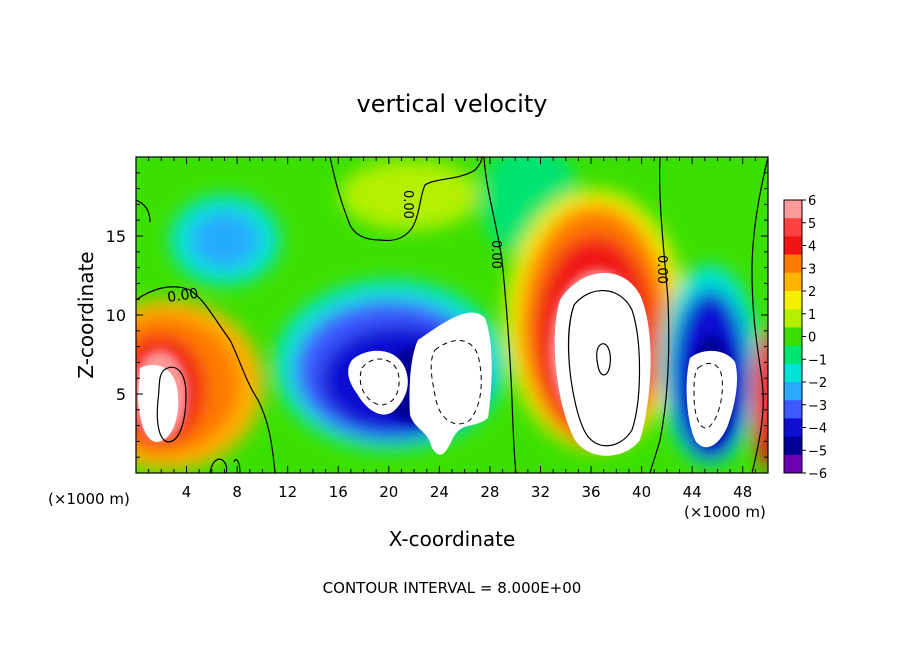 The width and height of the screenshot is (904, 654). I want to click on right-updraft-core, so click(602, 364).